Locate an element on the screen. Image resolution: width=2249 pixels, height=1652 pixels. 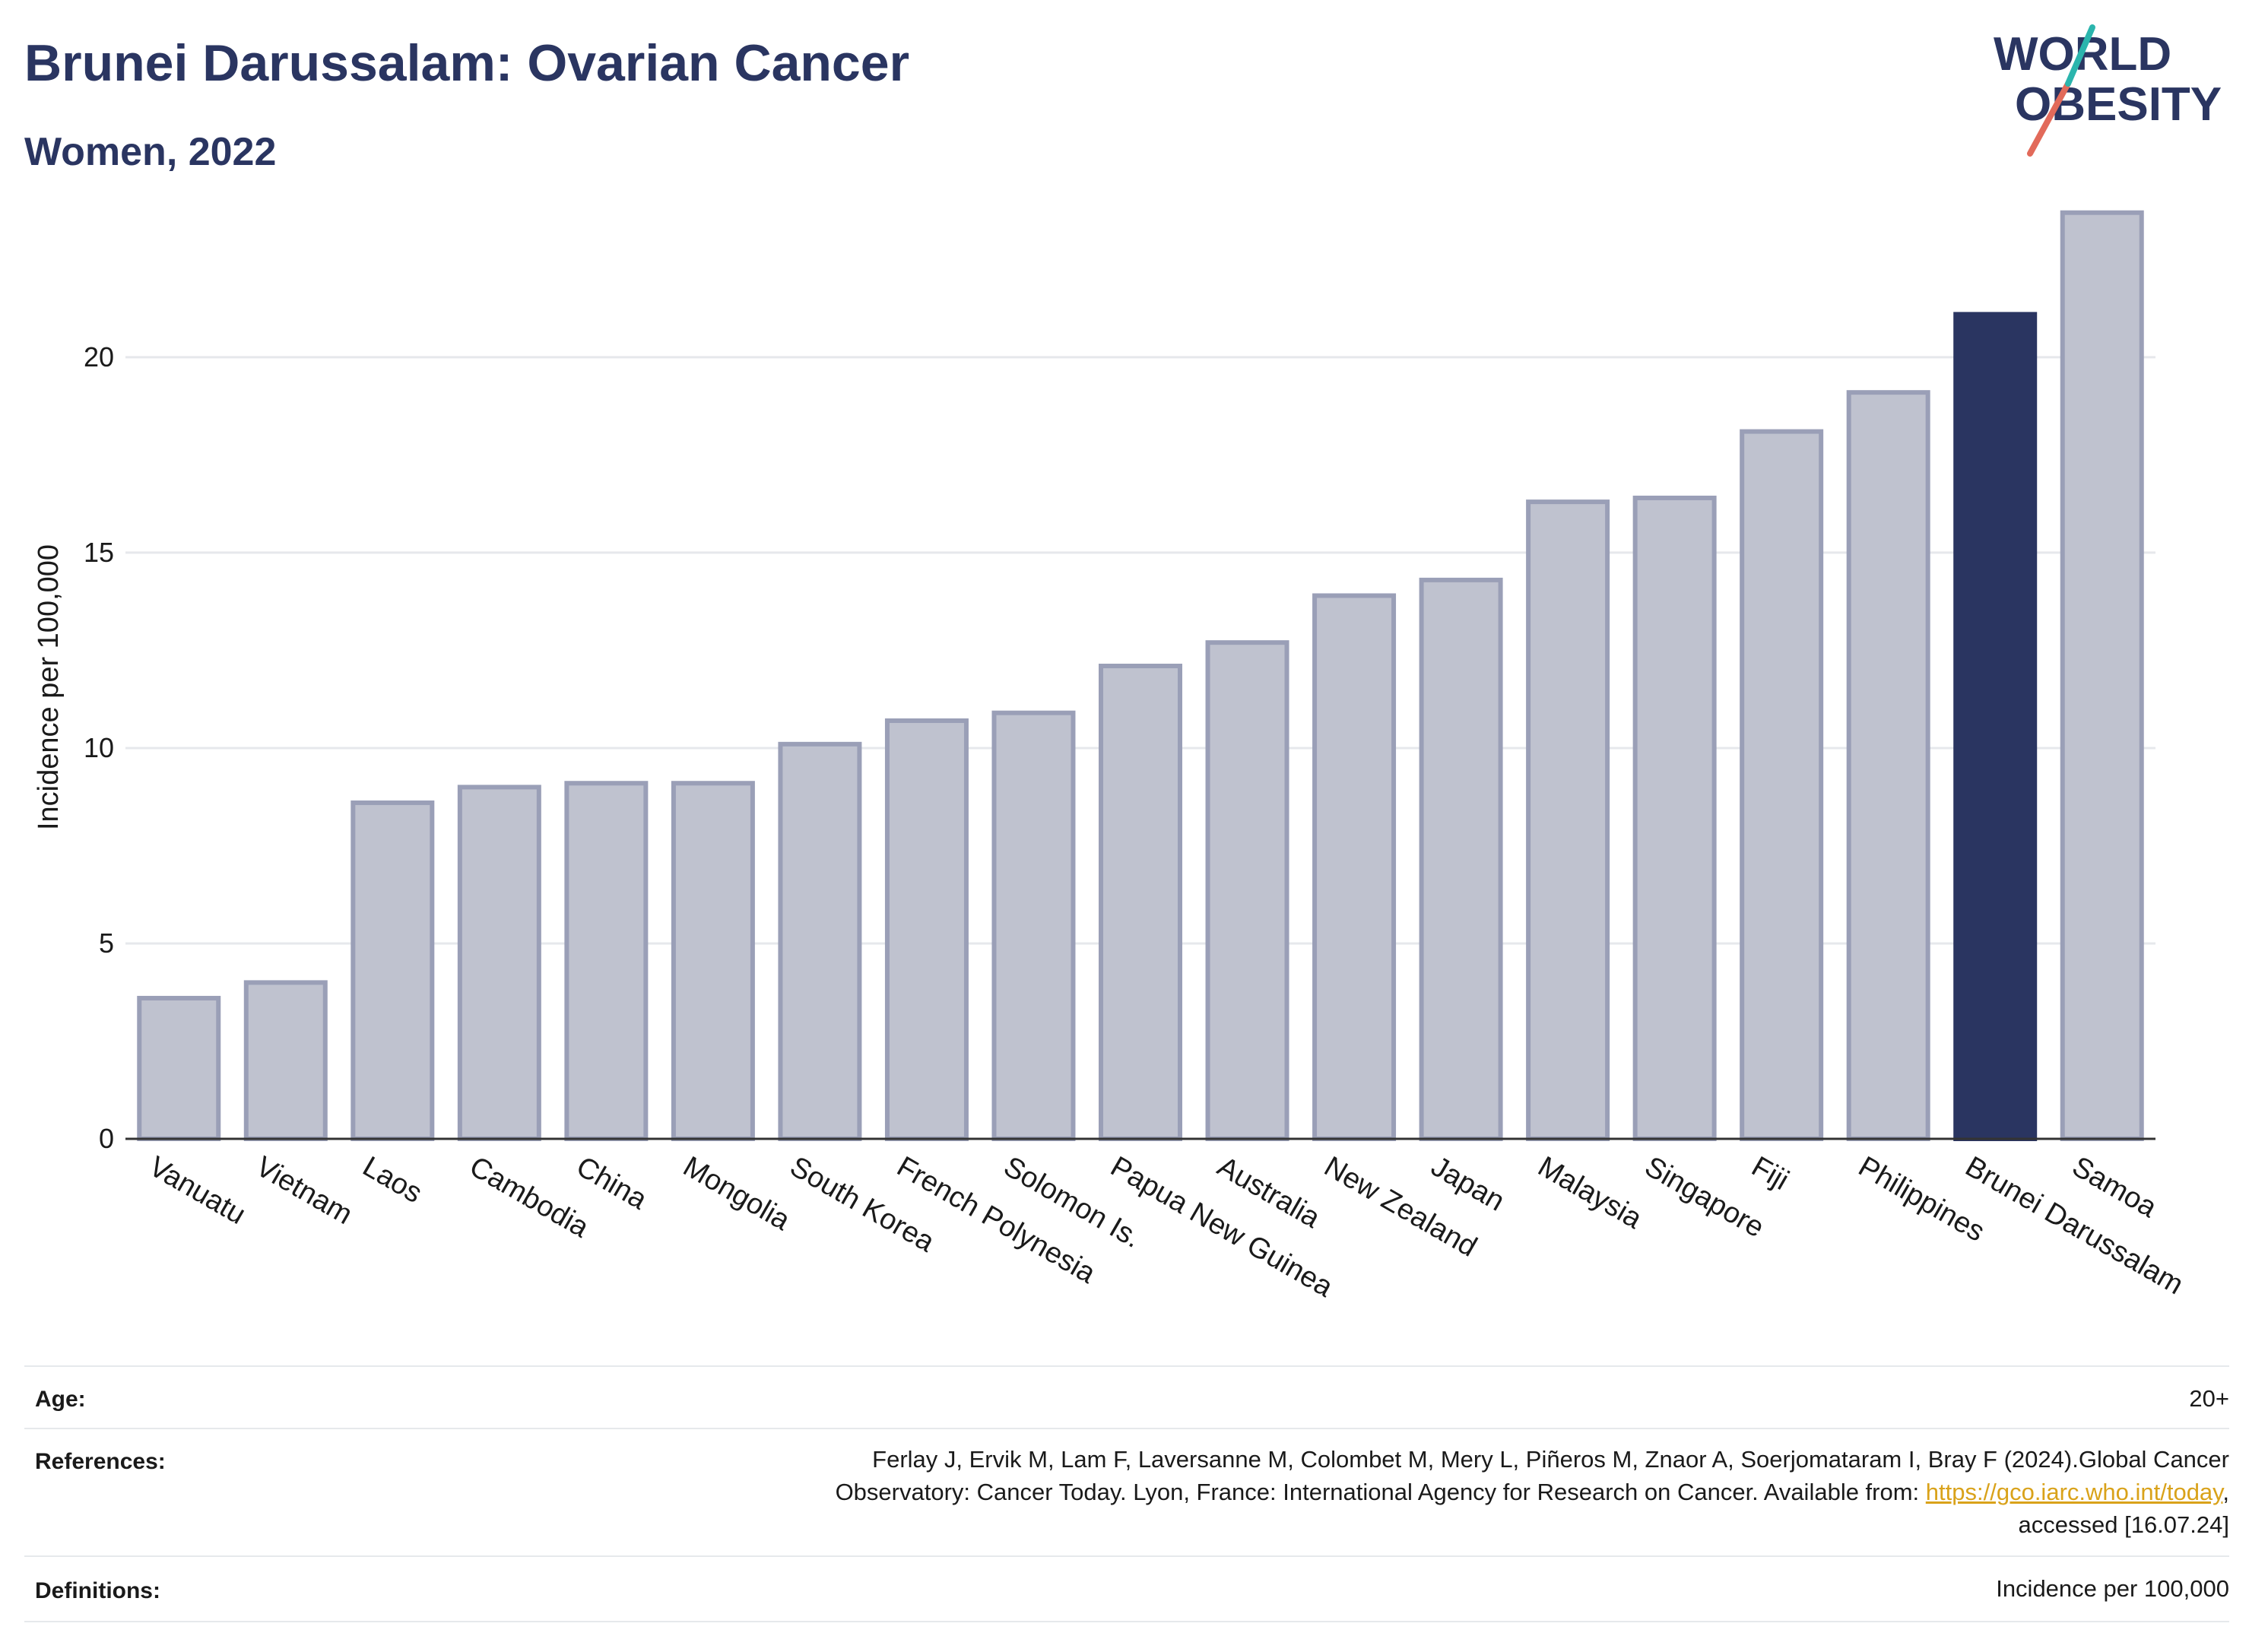
world-obesity-logo: WORLD OBESITY is located at coordinates (2108, 90).